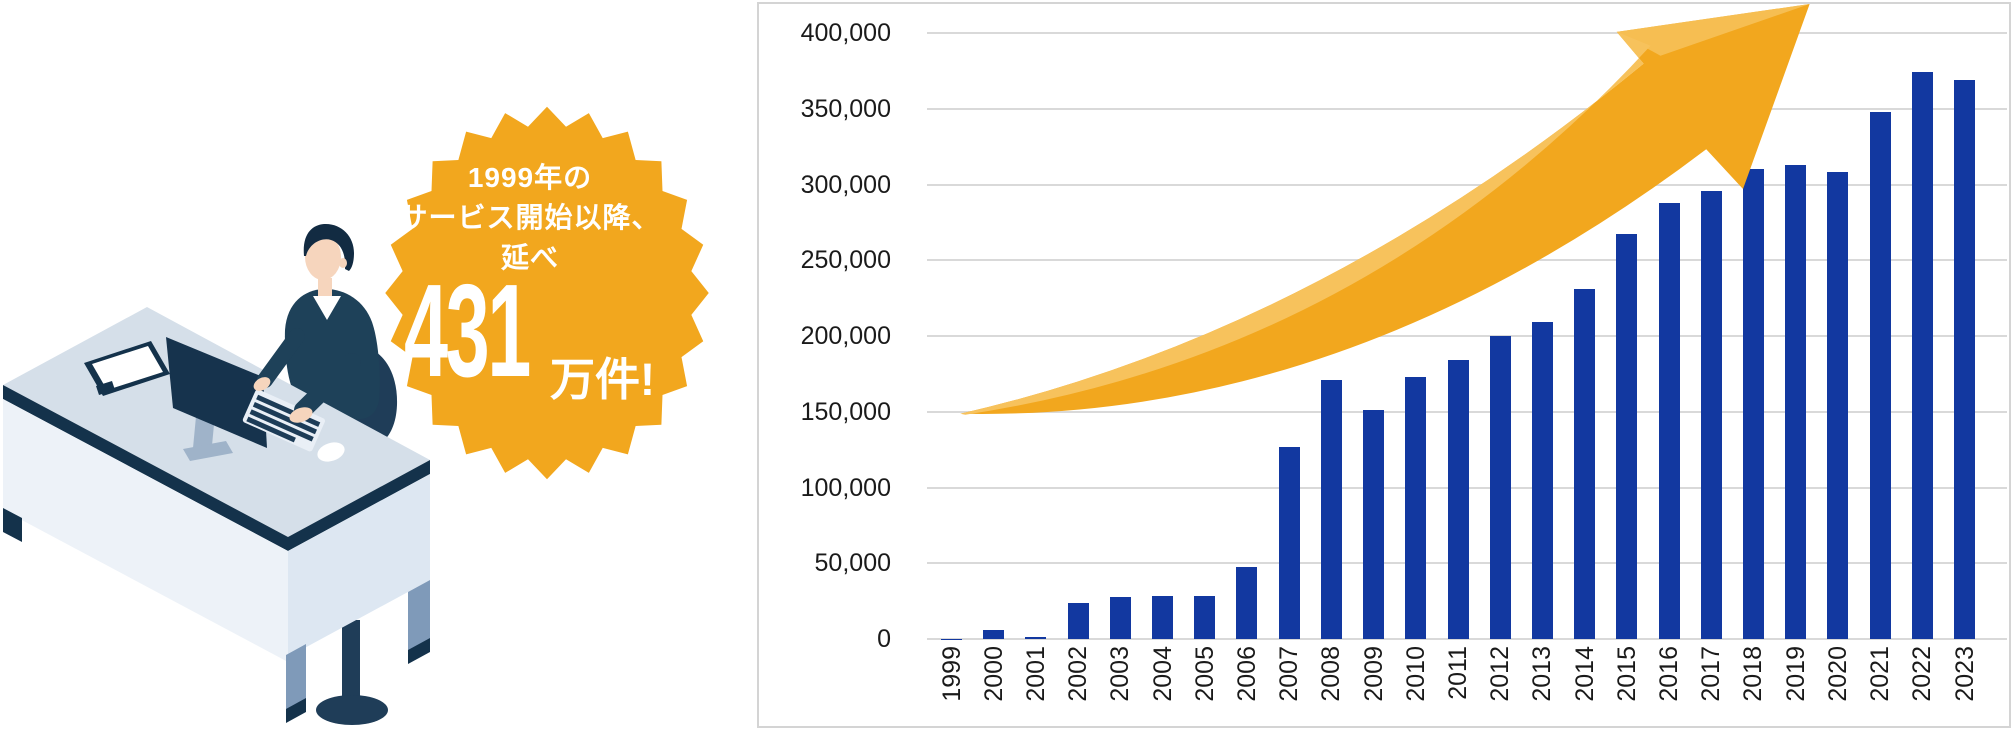 This screenshot has width=2014, height=733. What do you see at coordinates (1542, 674) in the screenshot?
I see `x-axis-label: 2013` at bounding box center [1542, 674].